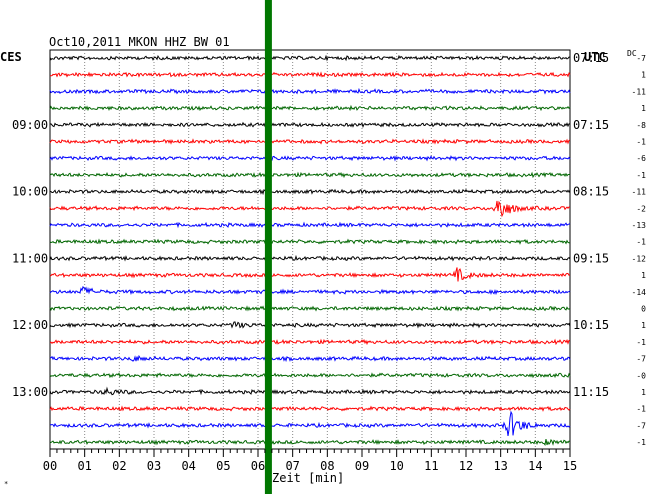  Describe the element at coordinates (308, 478) in the screenshot. I see `x-axis-label: Zeit [min]` at that location.